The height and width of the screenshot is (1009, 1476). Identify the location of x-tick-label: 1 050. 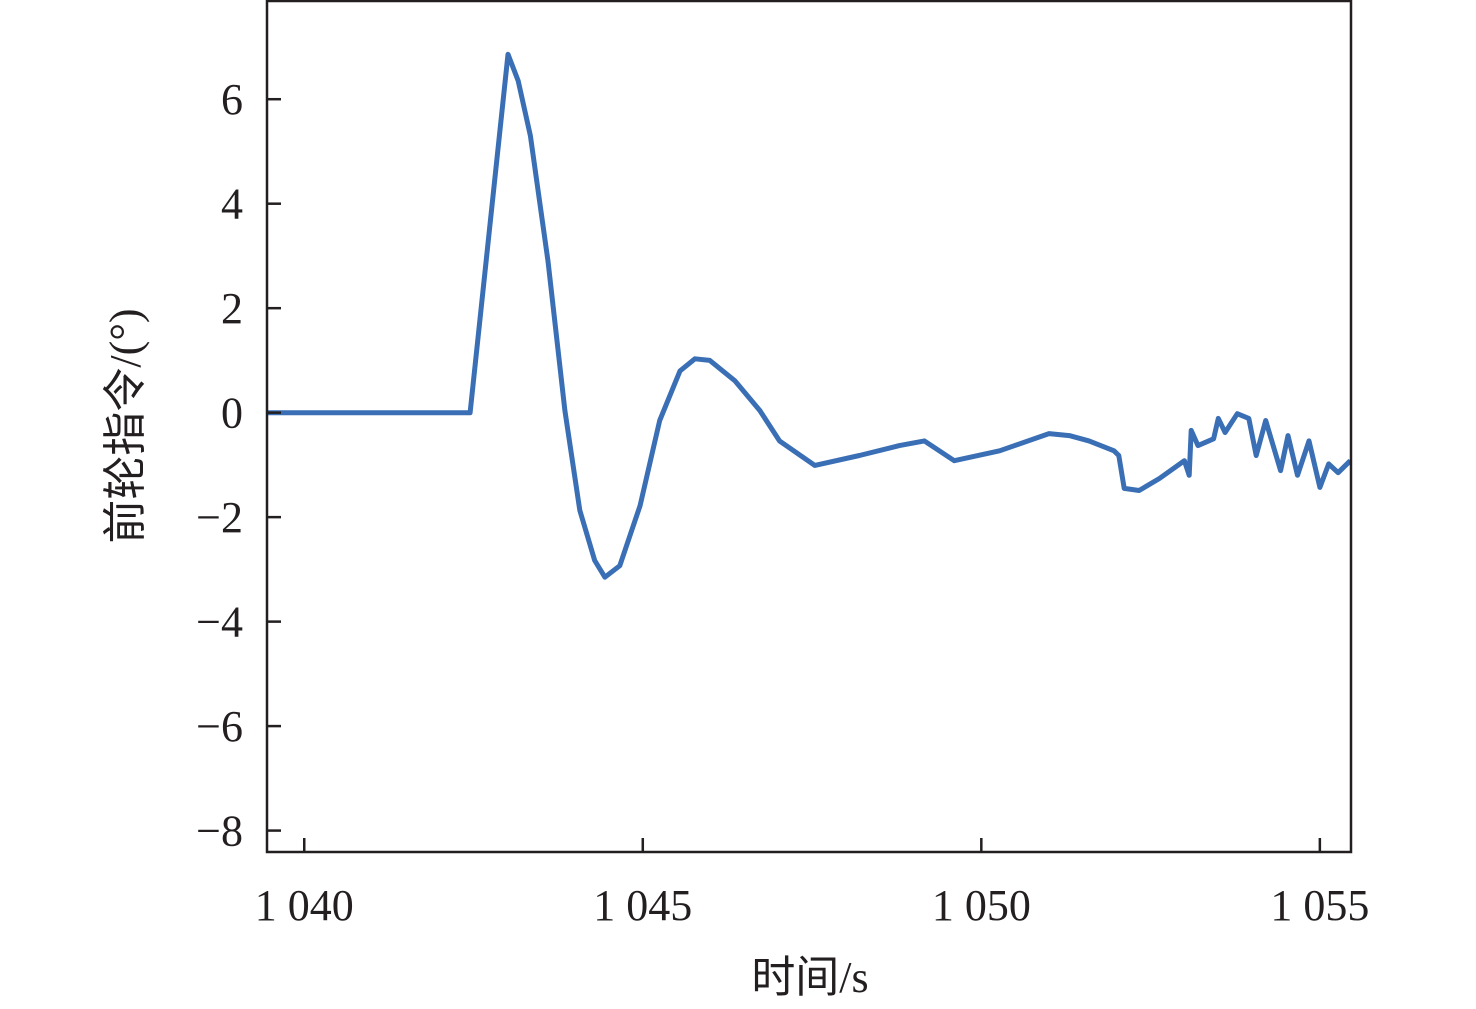
(981, 905).